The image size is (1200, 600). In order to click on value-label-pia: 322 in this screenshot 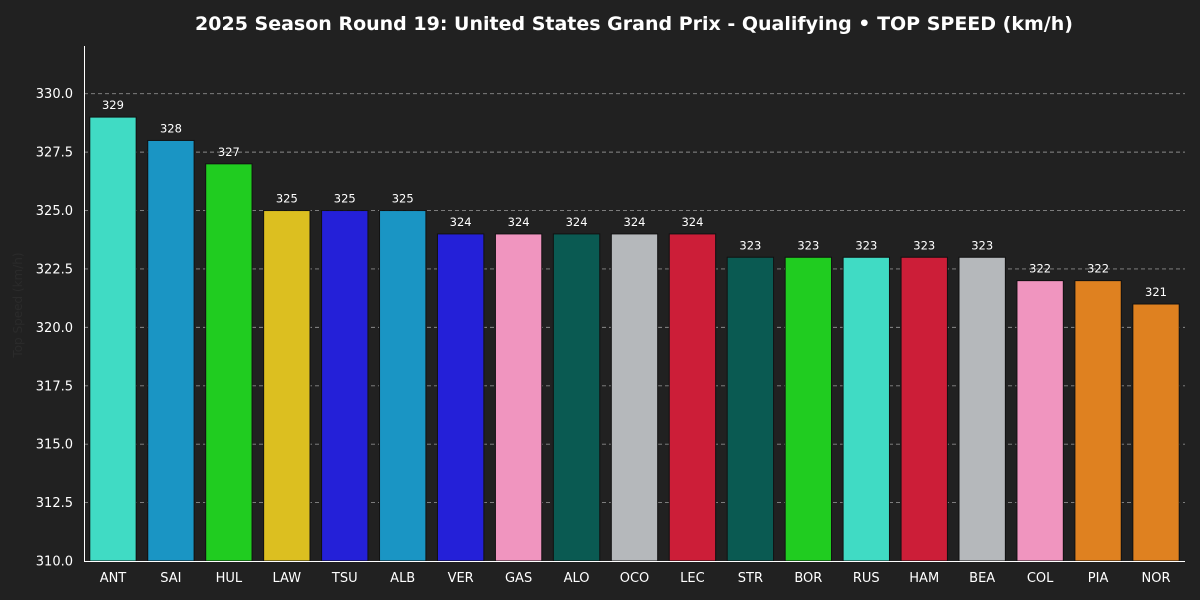, I will do `click(1098, 269)`.